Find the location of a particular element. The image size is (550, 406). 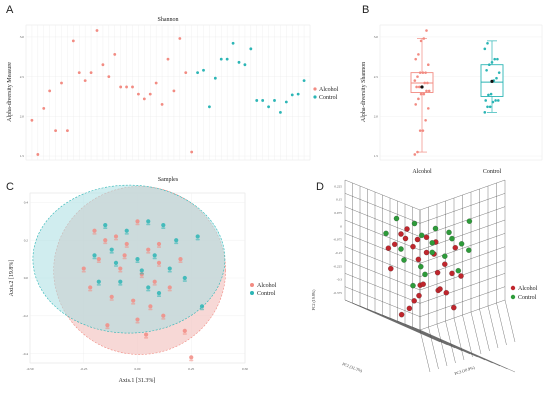

panel-c-xtick: 0.00 is located at coordinates (138, 369).